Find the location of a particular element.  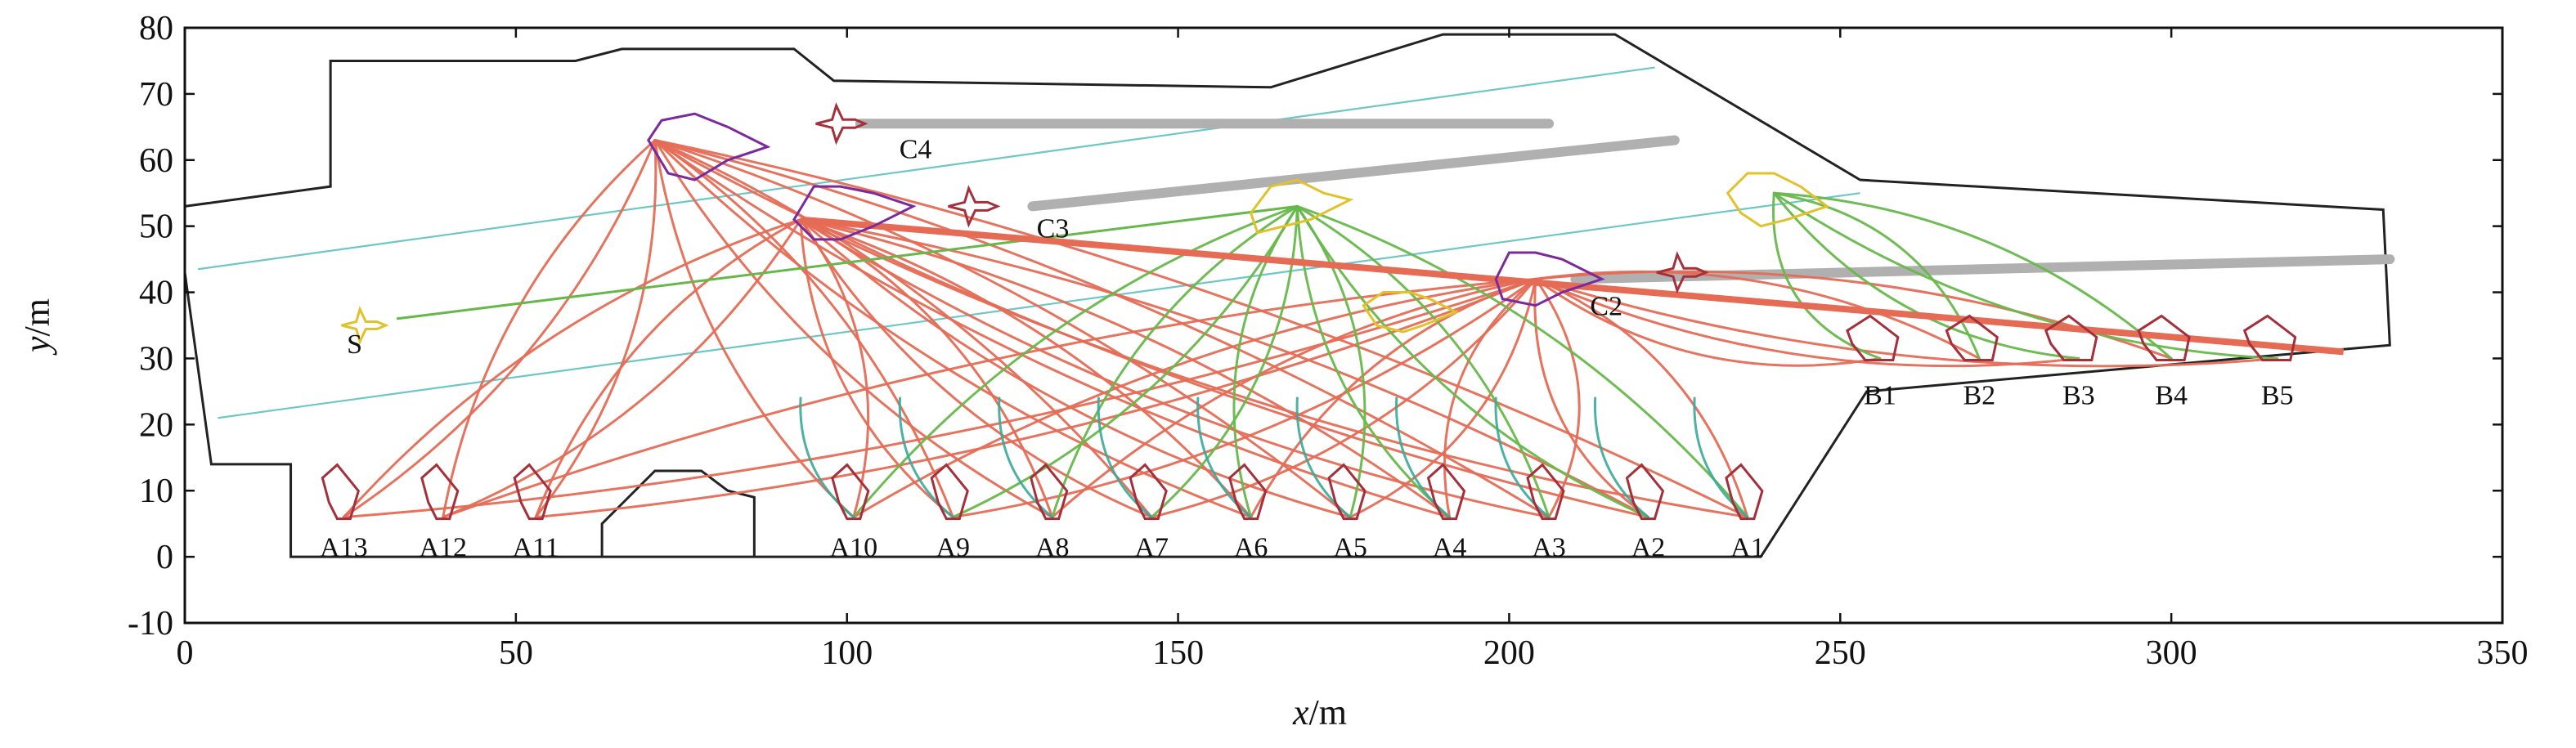

label-B2: B2 is located at coordinates (1979, 395).